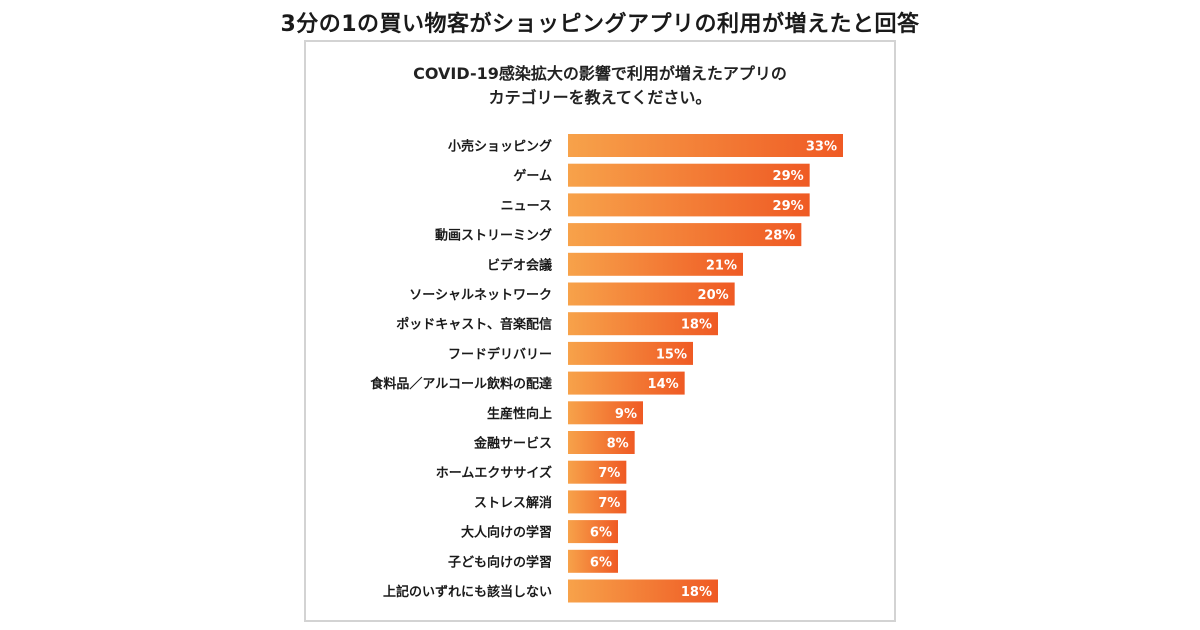  Describe the element at coordinates (519, 414) in the screenshot. I see `category-label: 生産性向上` at that location.